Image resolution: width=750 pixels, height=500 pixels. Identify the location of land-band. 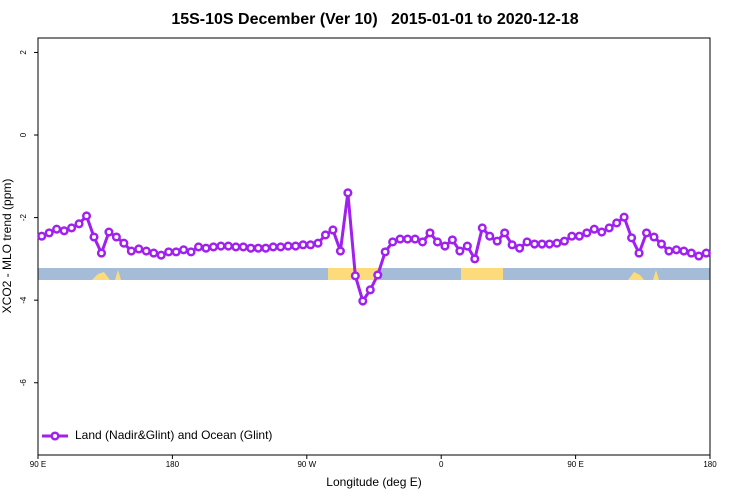
(482, 274).